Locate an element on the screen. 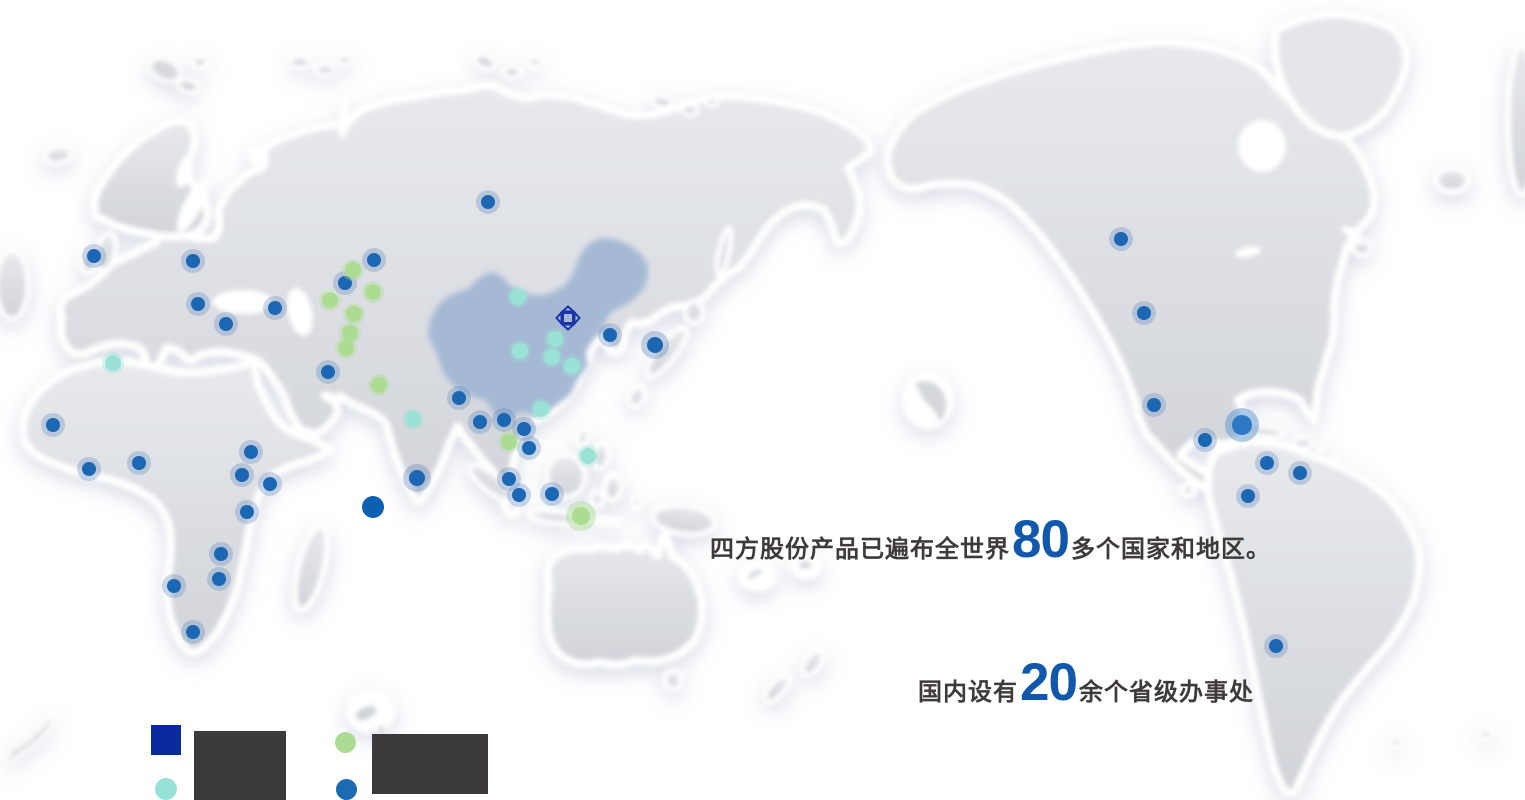 Image resolution: width=1525 pixels, height=800 pixels. right-edge-land is located at coordinates (1479, 120).